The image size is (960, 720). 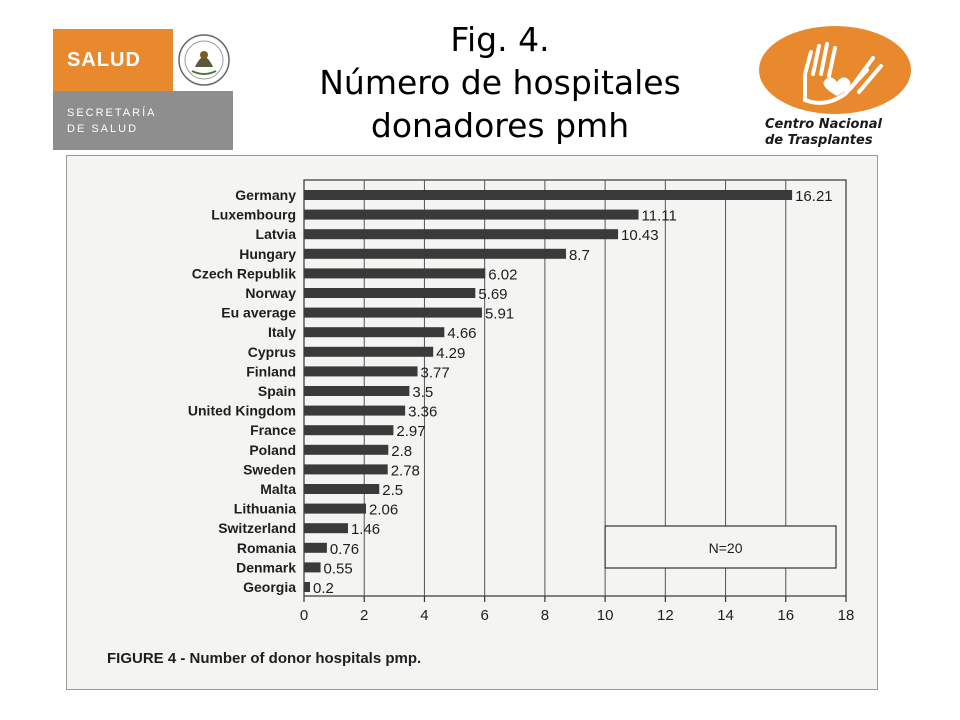 What do you see at coordinates (640, 235) in the screenshot?
I see `value-label: 10.43` at bounding box center [640, 235].